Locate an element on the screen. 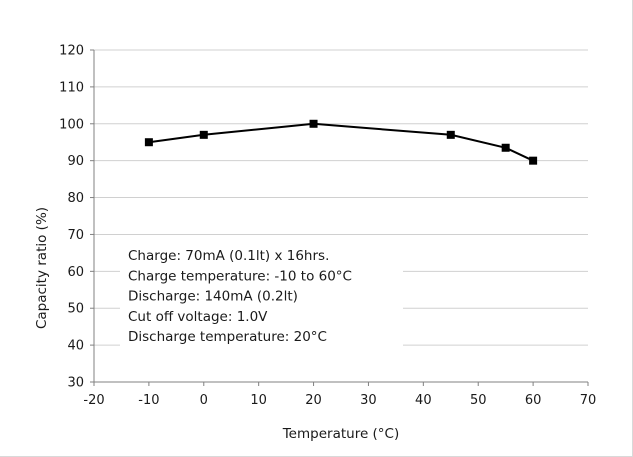 This screenshot has height=457, width=633. x-tick-label: 20 is located at coordinates (313, 400).